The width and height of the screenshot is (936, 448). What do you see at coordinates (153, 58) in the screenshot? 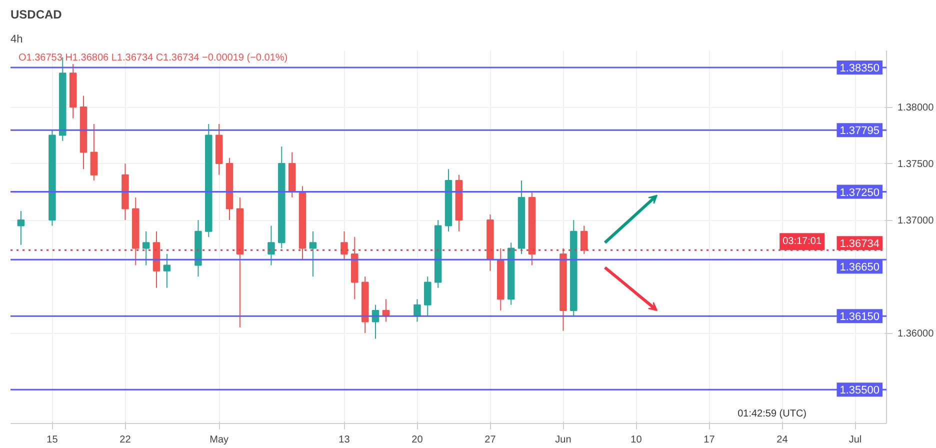
I see `annotation: O1.36753 H1.36806 L1.36734 C1.36734 −0.00019 (−0.01%)` at bounding box center [153, 58].